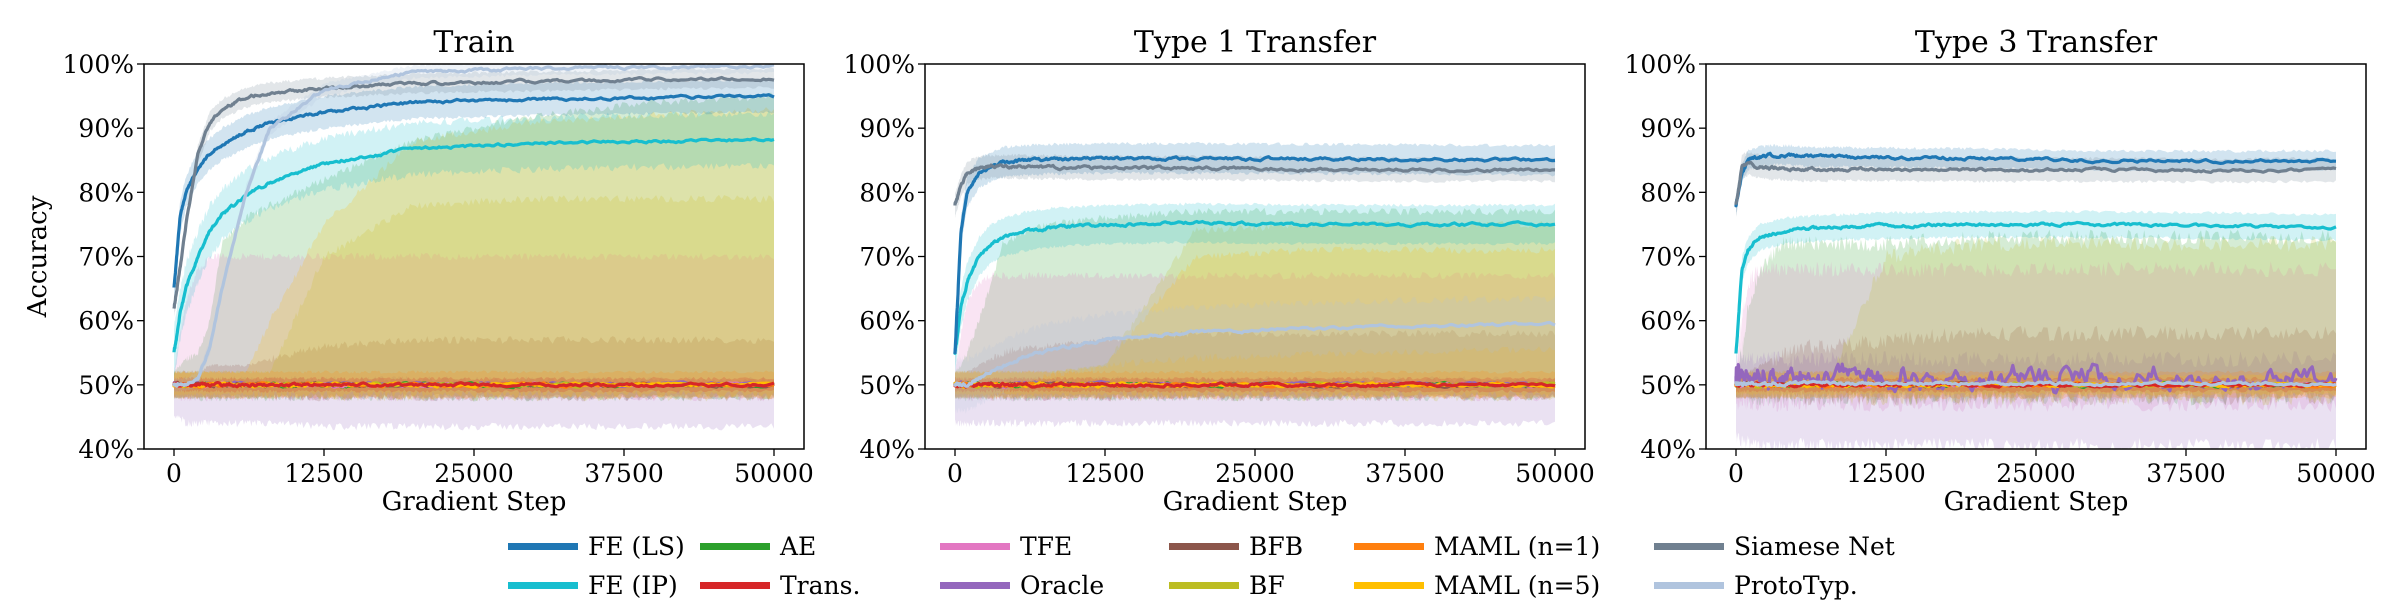 The image size is (2400, 602). I want to click on chart-title: Type 3 Transfer, so click(2036, 42).